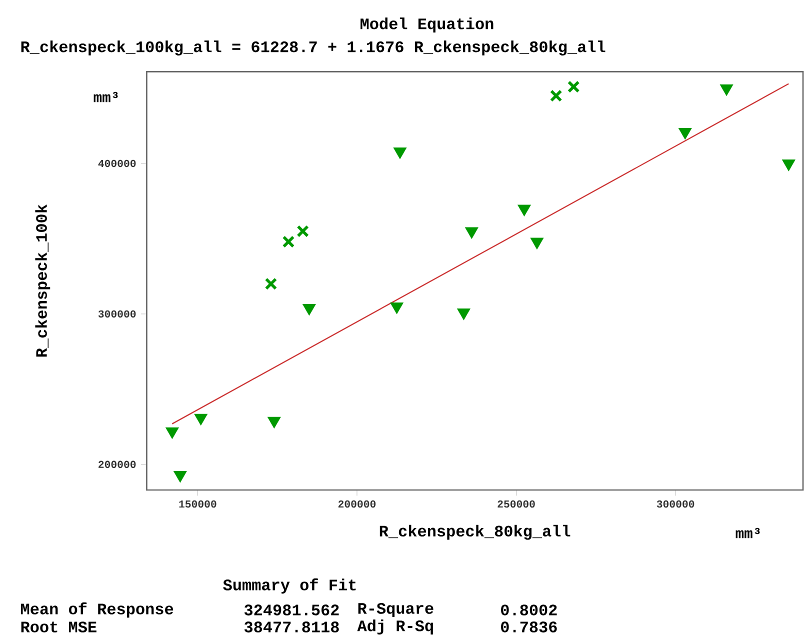 The image size is (805, 637). What do you see at coordinates (529, 610) in the screenshot?
I see `text: 0.8002` at bounding box center [529, 610].